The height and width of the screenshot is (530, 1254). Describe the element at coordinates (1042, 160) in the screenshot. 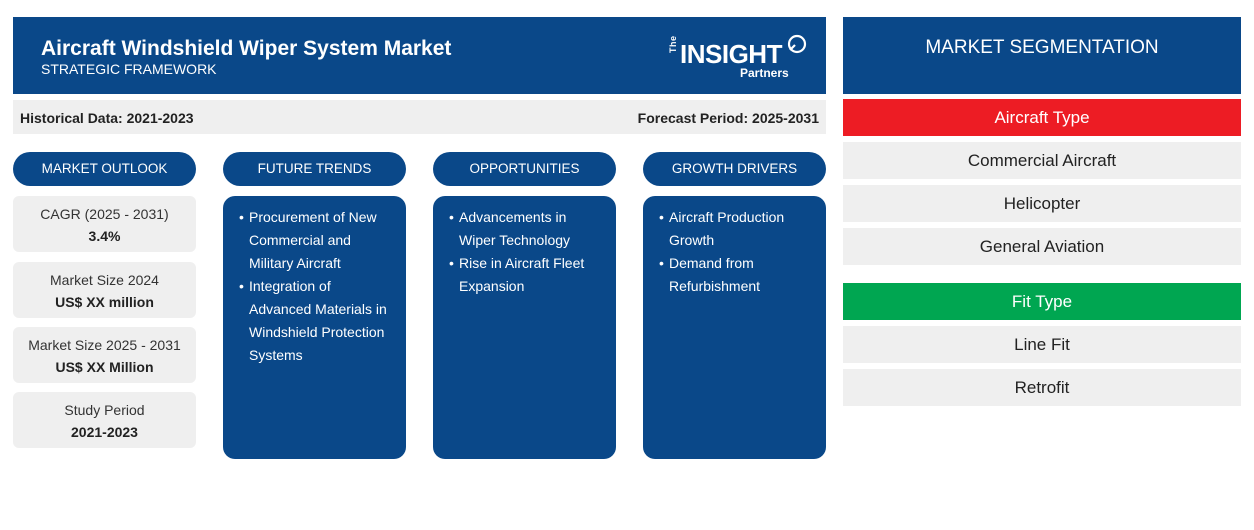

I see `segment-item-commercial-aircraft: Commercial Aircraft` at that location.